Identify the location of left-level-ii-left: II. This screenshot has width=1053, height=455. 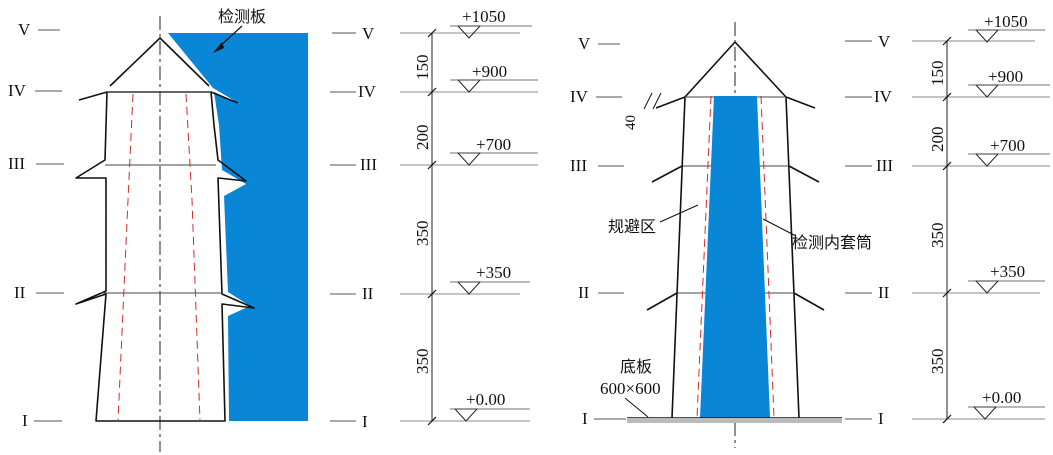
(20, 292).